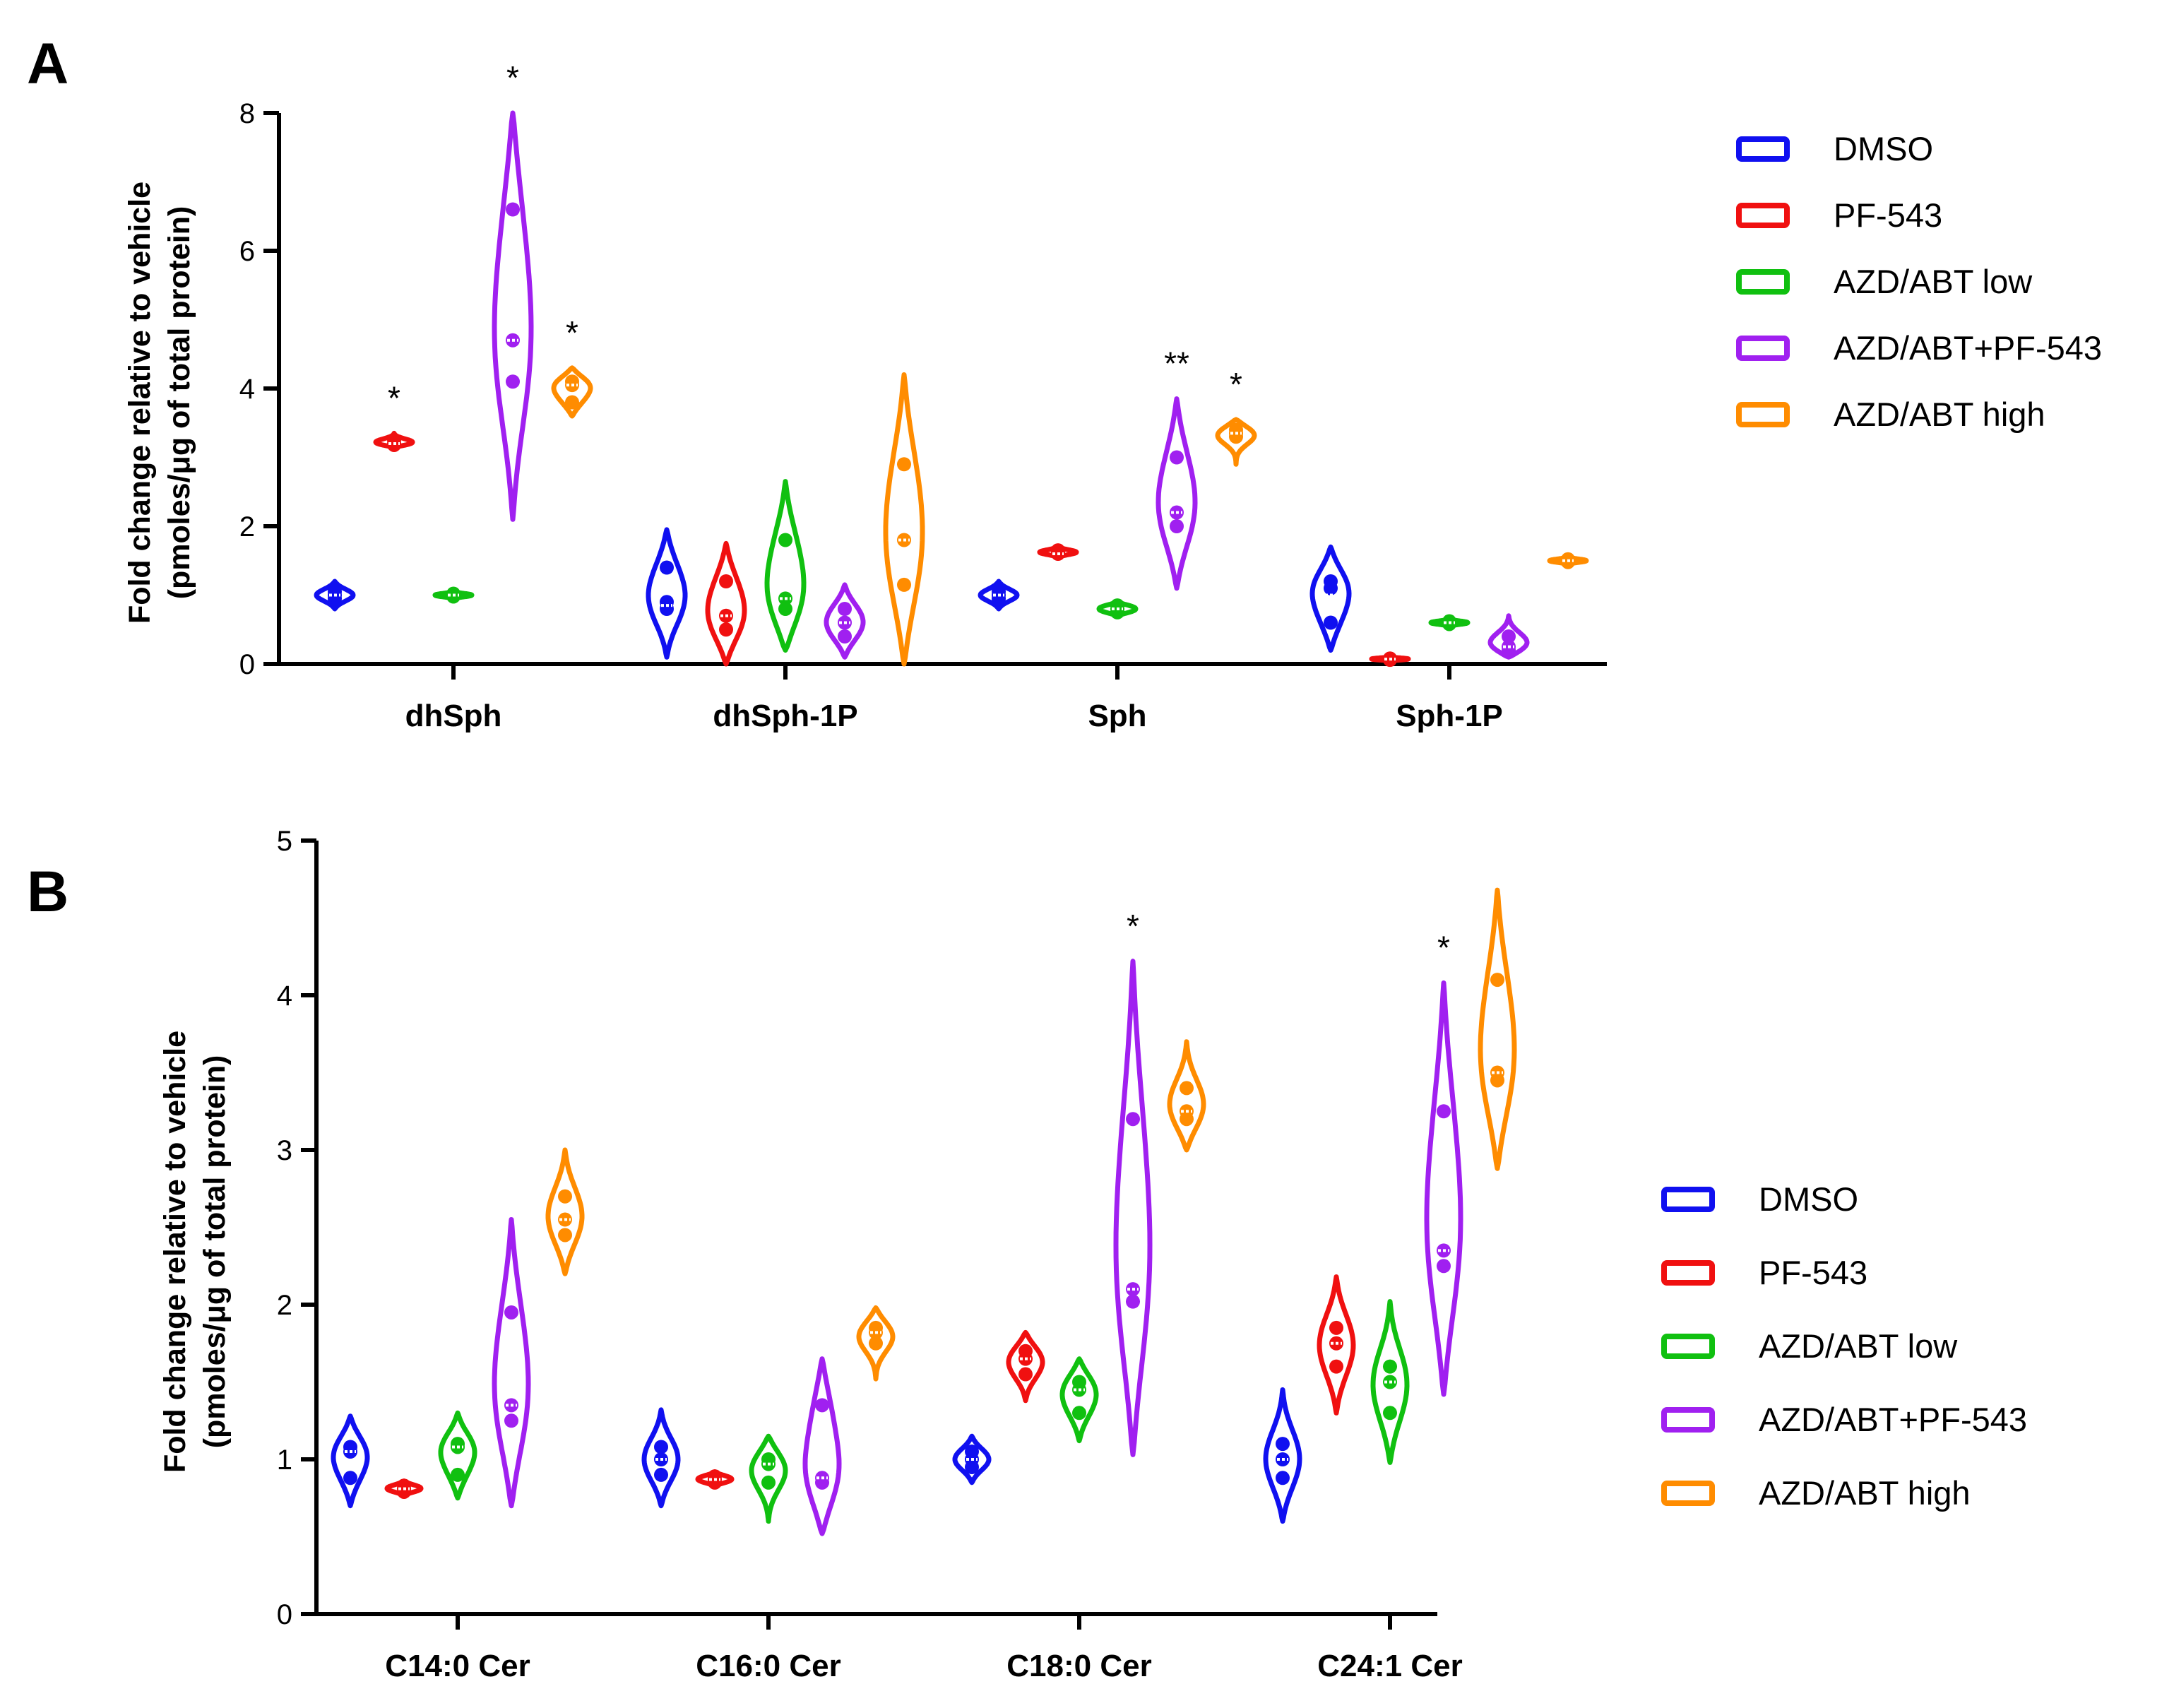 Image resolution: width=2174 pixels, height=1708 pixels. I want to click on panel-b-ylabel-line2: (pmoles/μg of total protein), so click(215, 1252).